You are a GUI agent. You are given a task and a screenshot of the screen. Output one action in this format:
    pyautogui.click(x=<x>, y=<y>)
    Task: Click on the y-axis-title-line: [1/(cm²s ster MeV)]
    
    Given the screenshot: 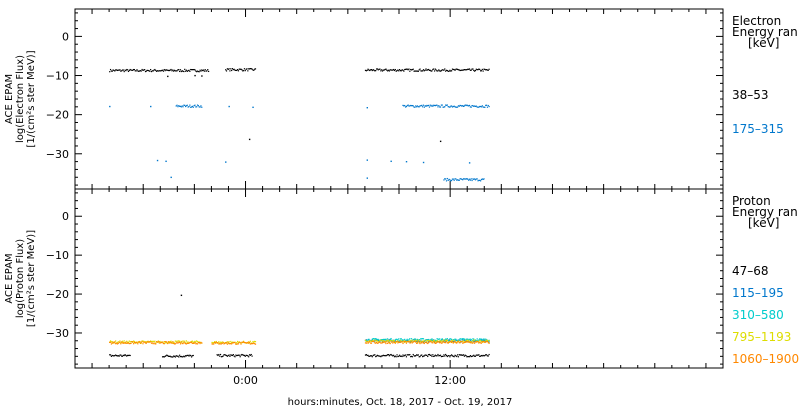 What is the action you would take?
    pyautogui.click(x=31, y=98)
    